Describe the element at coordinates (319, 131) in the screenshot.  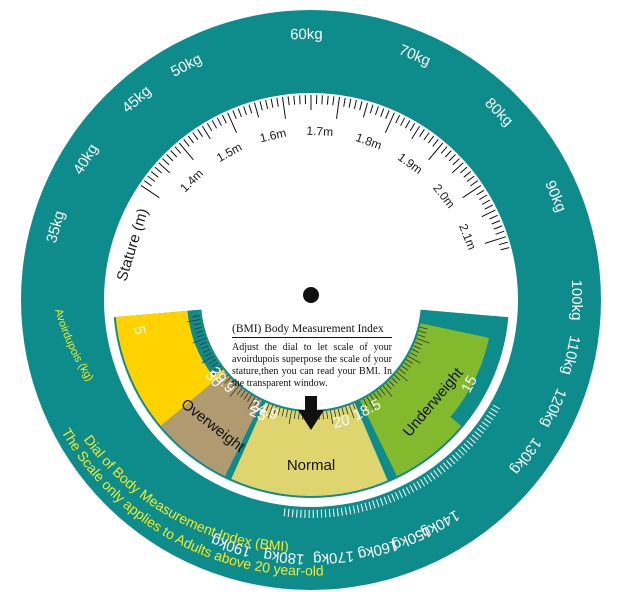
I see `stature-label: 1.7m` at that location.